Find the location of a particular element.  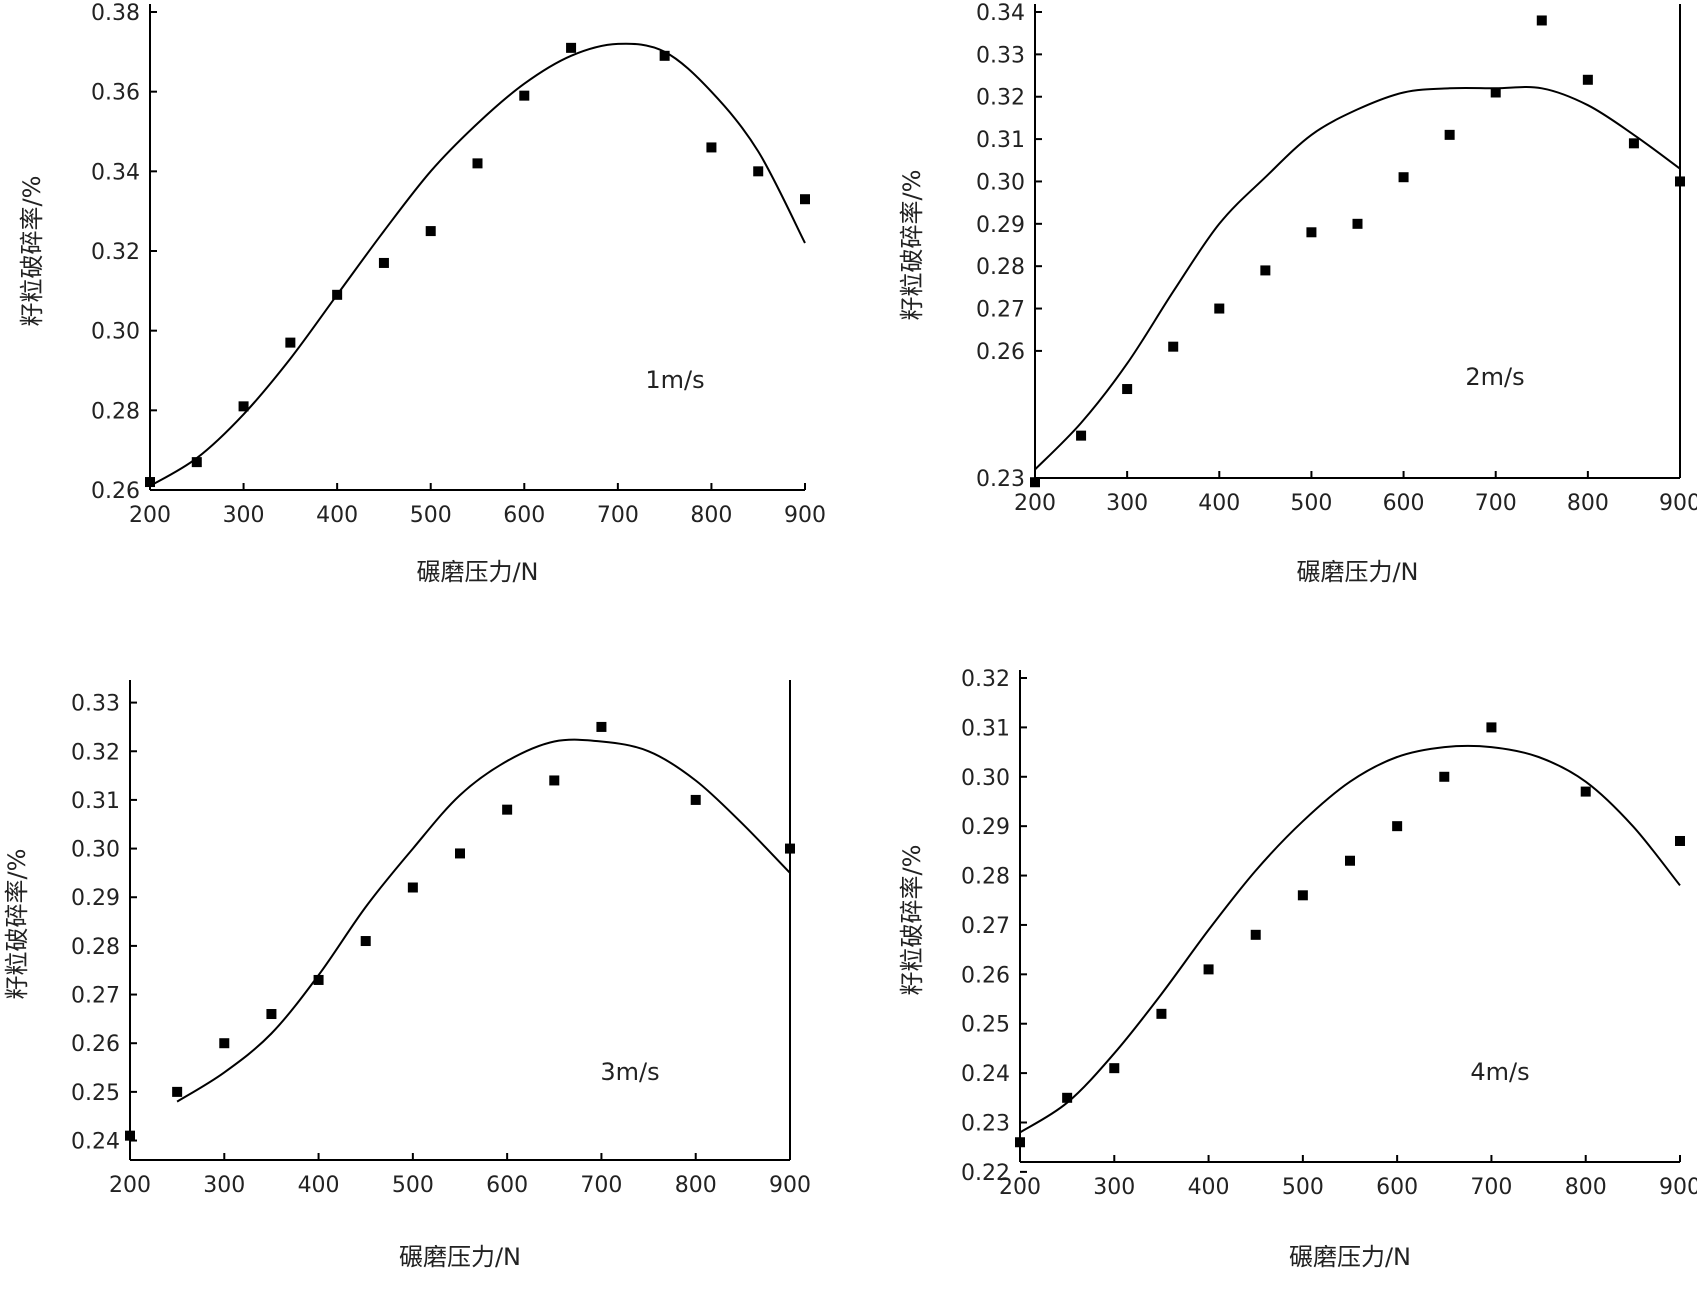

chart-3-x-tick-label: 900 is located at coordinates (790, 1185).